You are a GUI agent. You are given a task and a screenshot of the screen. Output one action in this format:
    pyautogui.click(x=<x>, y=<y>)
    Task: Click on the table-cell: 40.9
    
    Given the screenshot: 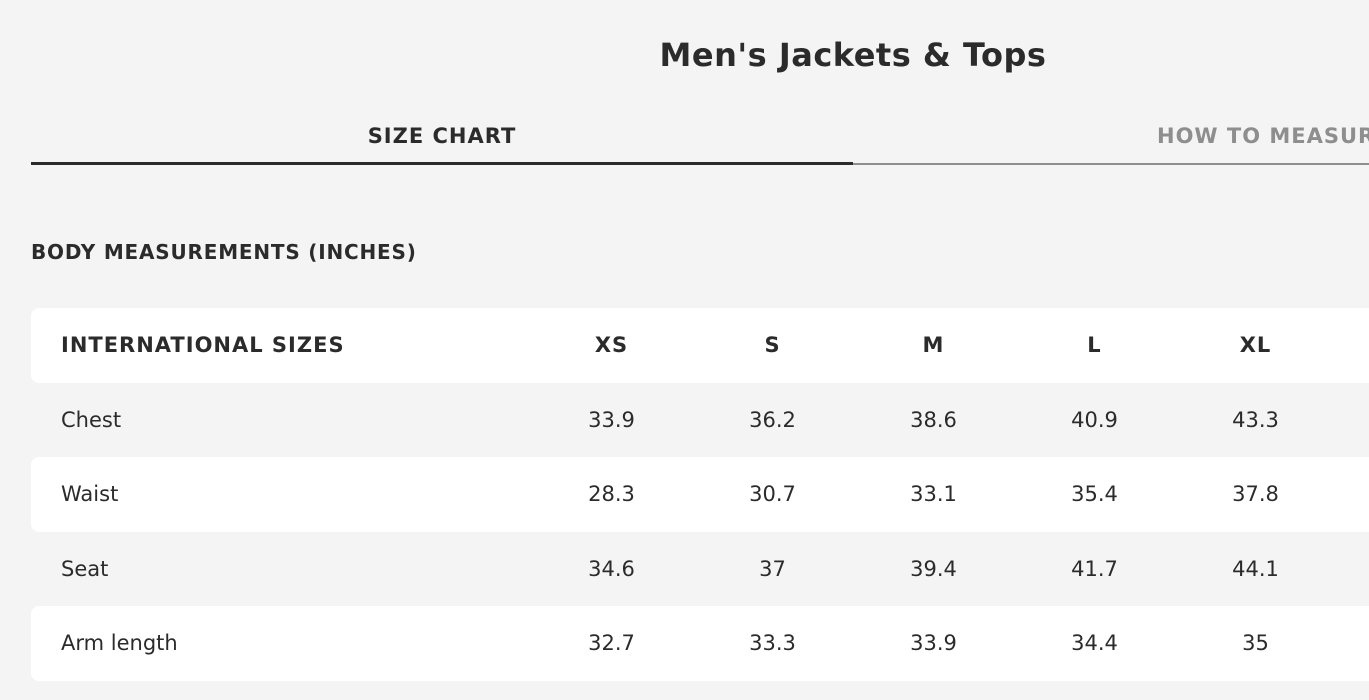 What is the action you would take?
    pyautogui.click(x=1094, y=419)
    